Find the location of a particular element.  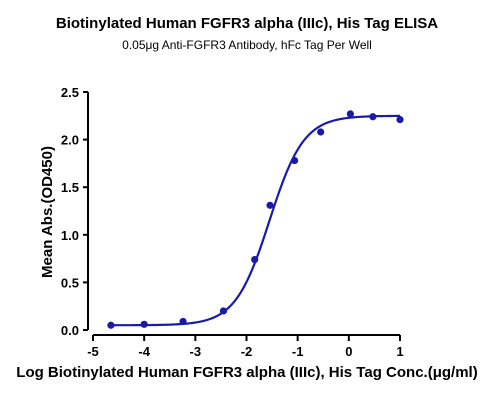

x-tick-label: -3 is located at coordinates (196, 351).